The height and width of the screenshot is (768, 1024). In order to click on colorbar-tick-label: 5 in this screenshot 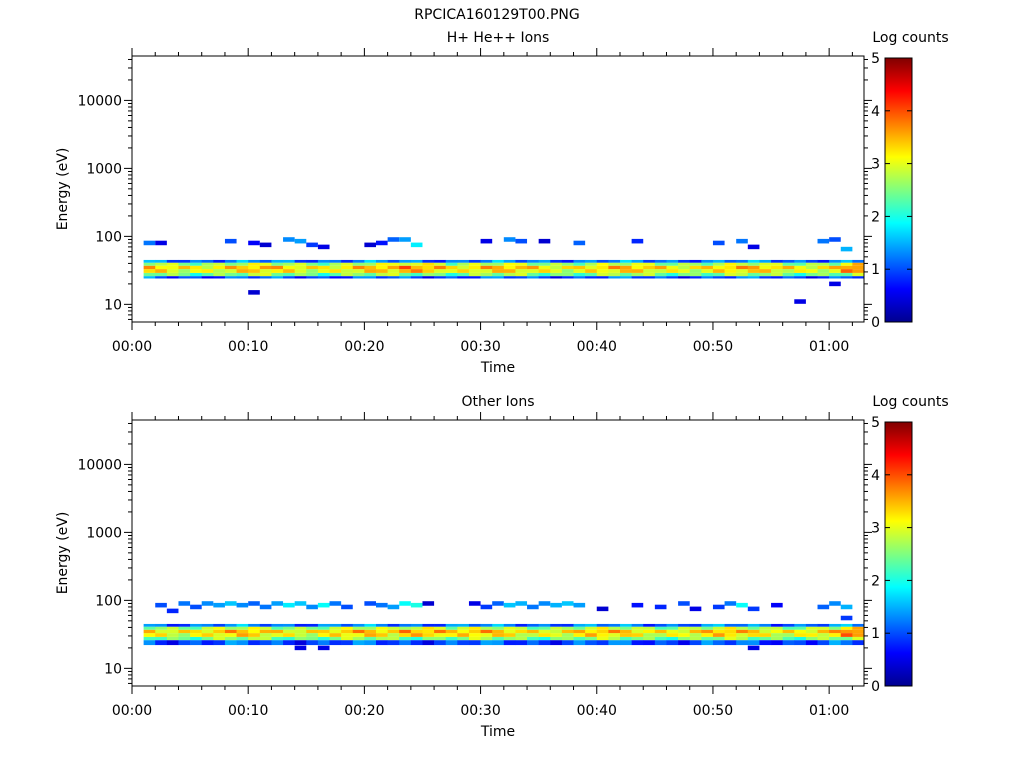, I will do `click(875, 59)`.